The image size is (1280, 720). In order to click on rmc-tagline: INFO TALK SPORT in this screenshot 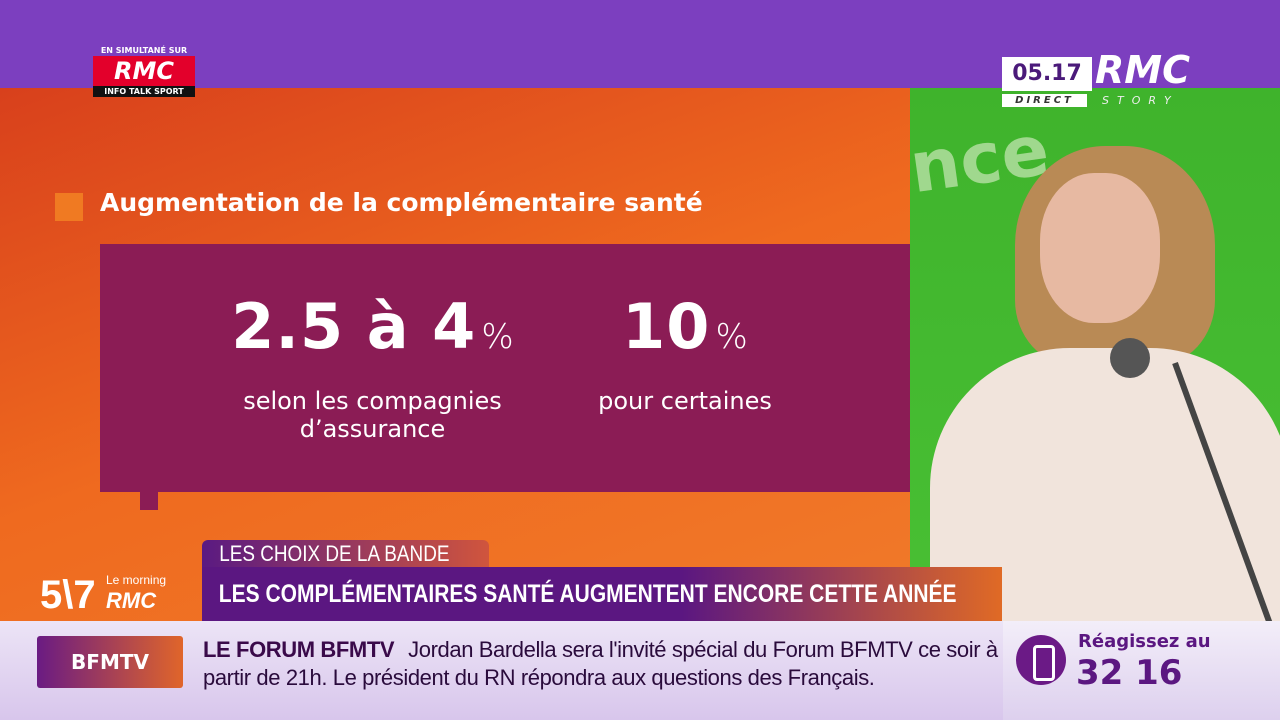, I will do `click(144, 91)`.